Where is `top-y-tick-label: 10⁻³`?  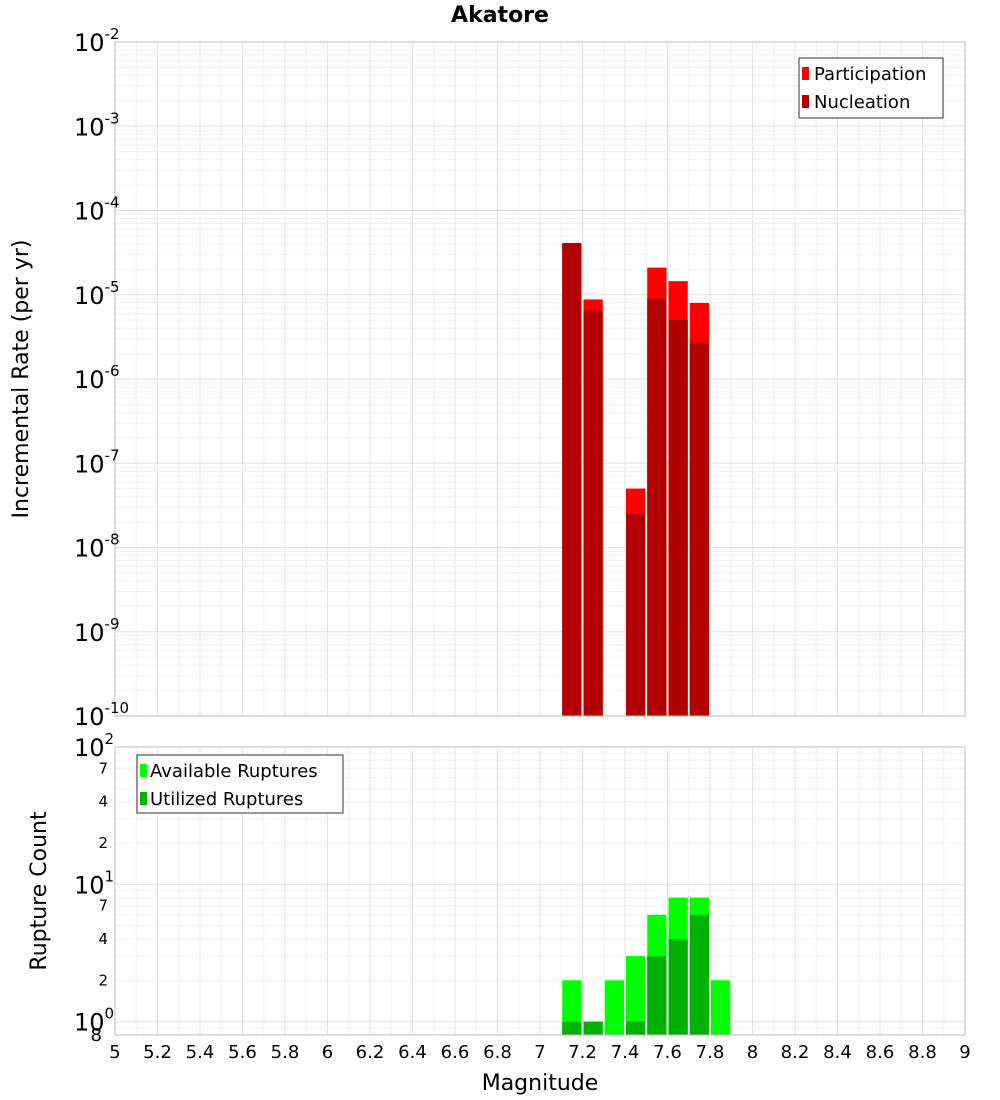 top-y-tick-label: 10⁻³ is located at coordinates (97, 125).